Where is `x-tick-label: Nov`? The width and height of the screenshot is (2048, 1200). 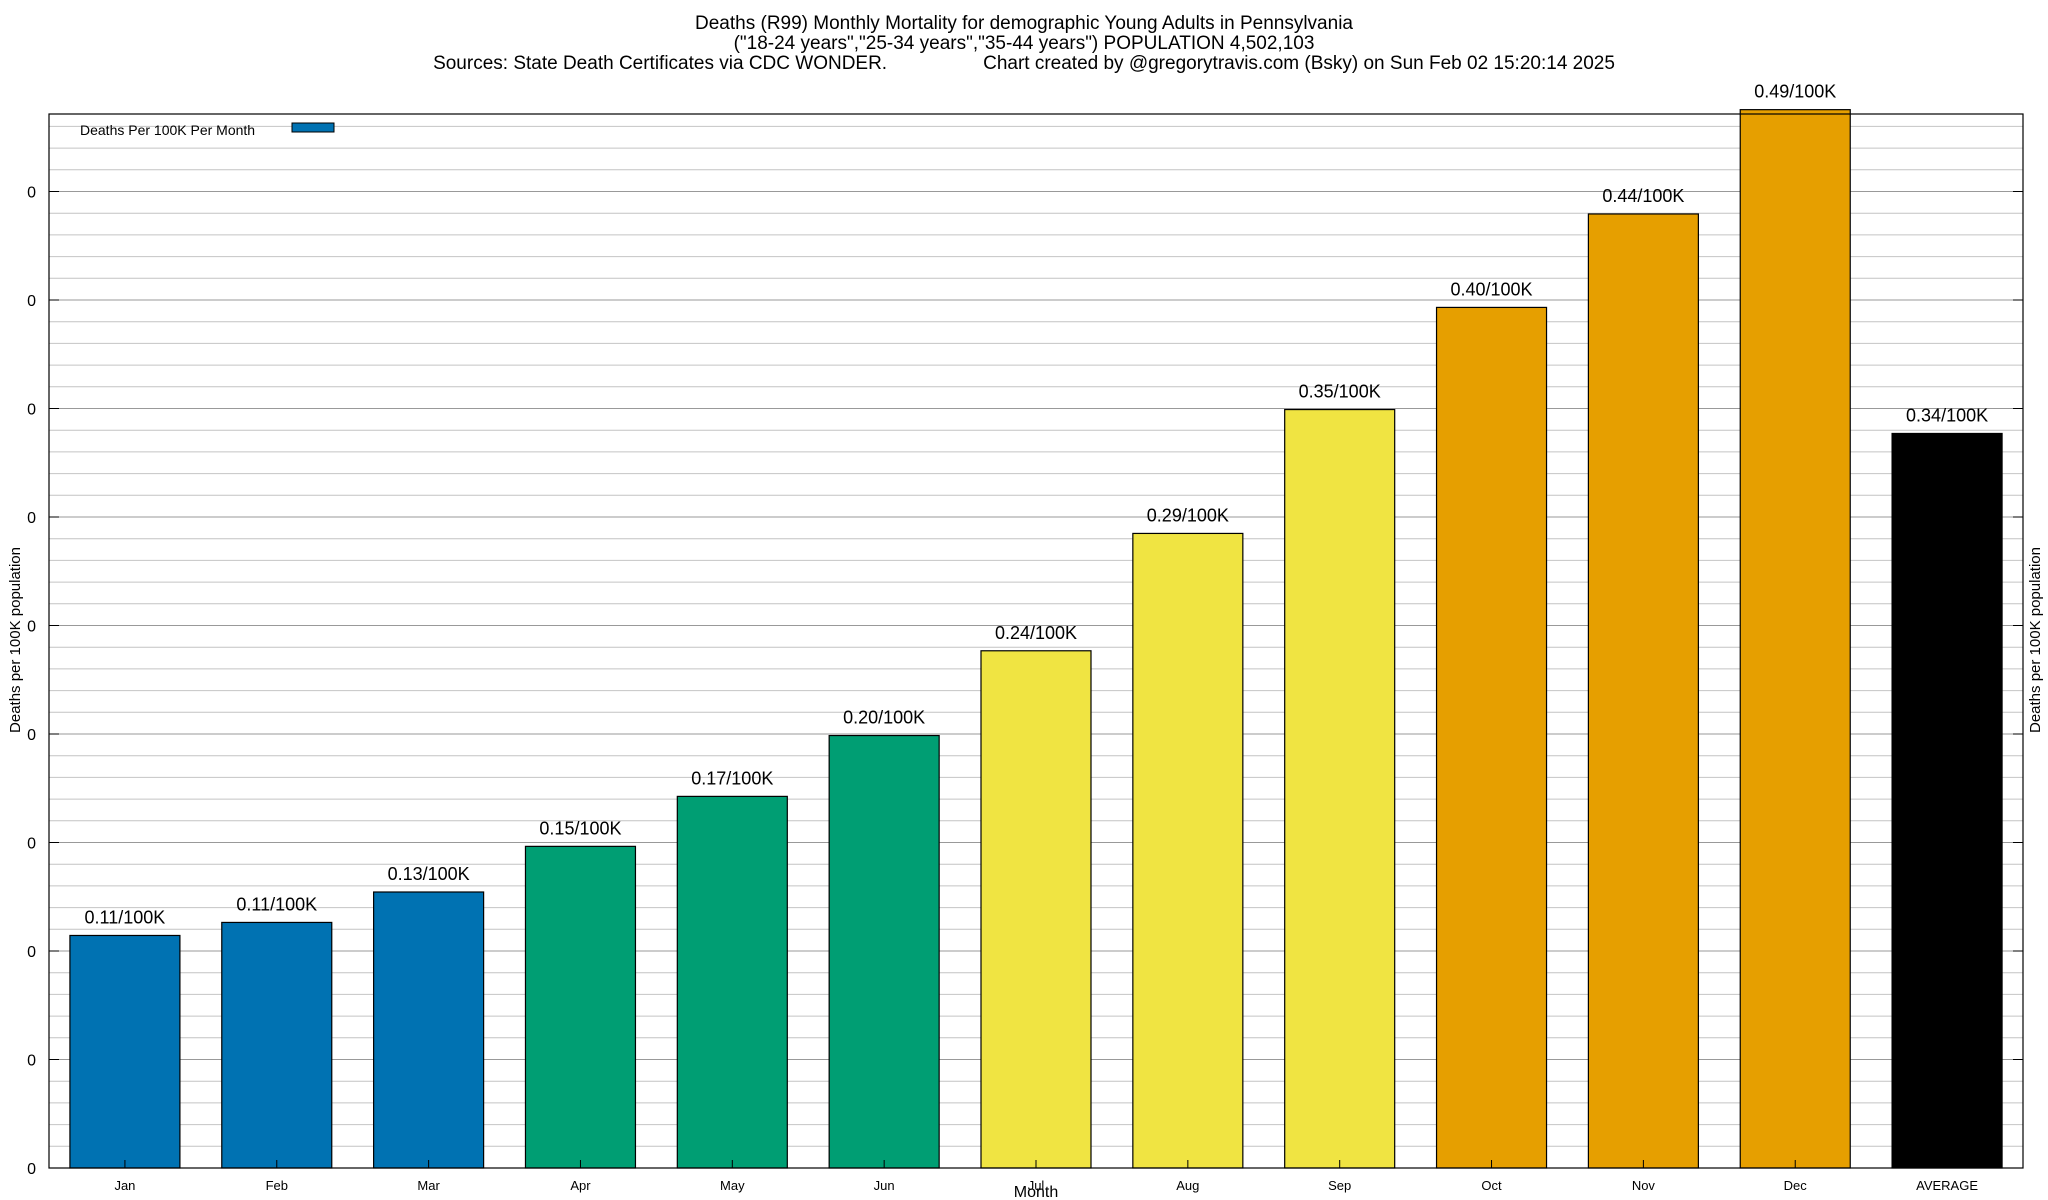
x-tick-label: Nov is located at coordinates (1644, 1185).